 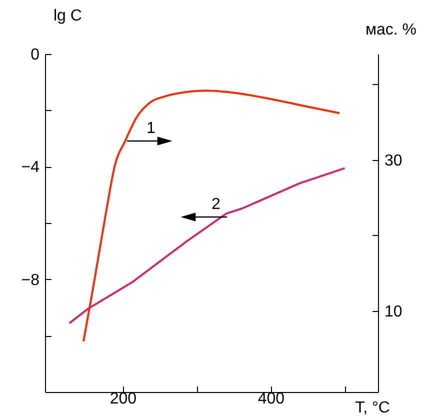 What do you see at coordinates (393, 312) in the screenshot?
I see `y2-tick-label: 10` at bounding box center [393, 312].